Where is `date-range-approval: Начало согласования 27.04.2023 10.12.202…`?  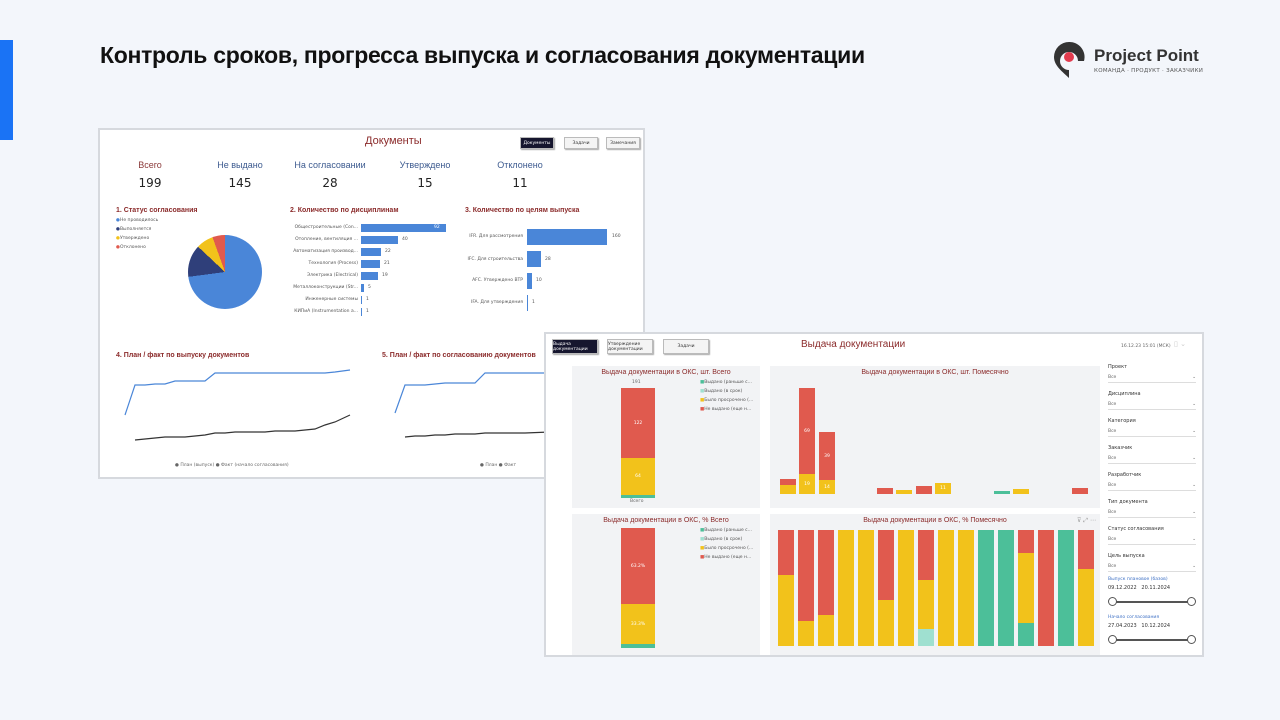 date-range-approval: Начало согласования 27.04.2023 10.12.202… is located at coordinates (1152, 630).